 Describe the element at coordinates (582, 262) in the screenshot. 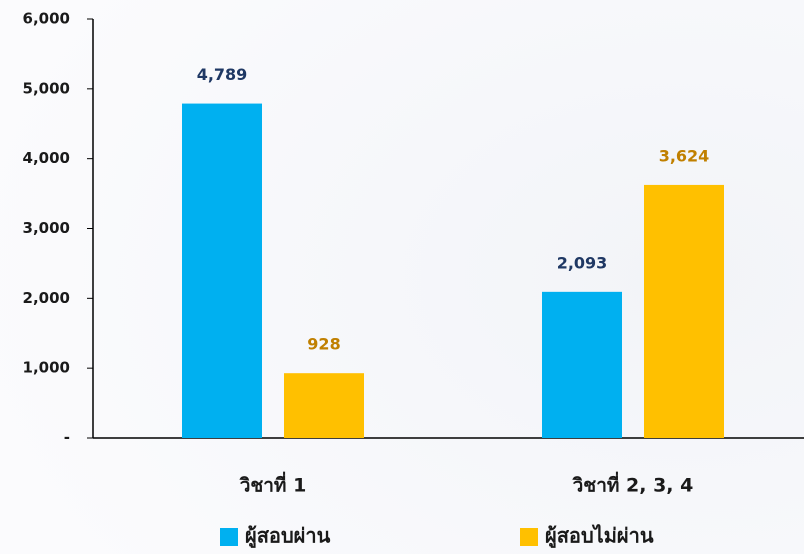

I see `value-label: 2,093` at that location.